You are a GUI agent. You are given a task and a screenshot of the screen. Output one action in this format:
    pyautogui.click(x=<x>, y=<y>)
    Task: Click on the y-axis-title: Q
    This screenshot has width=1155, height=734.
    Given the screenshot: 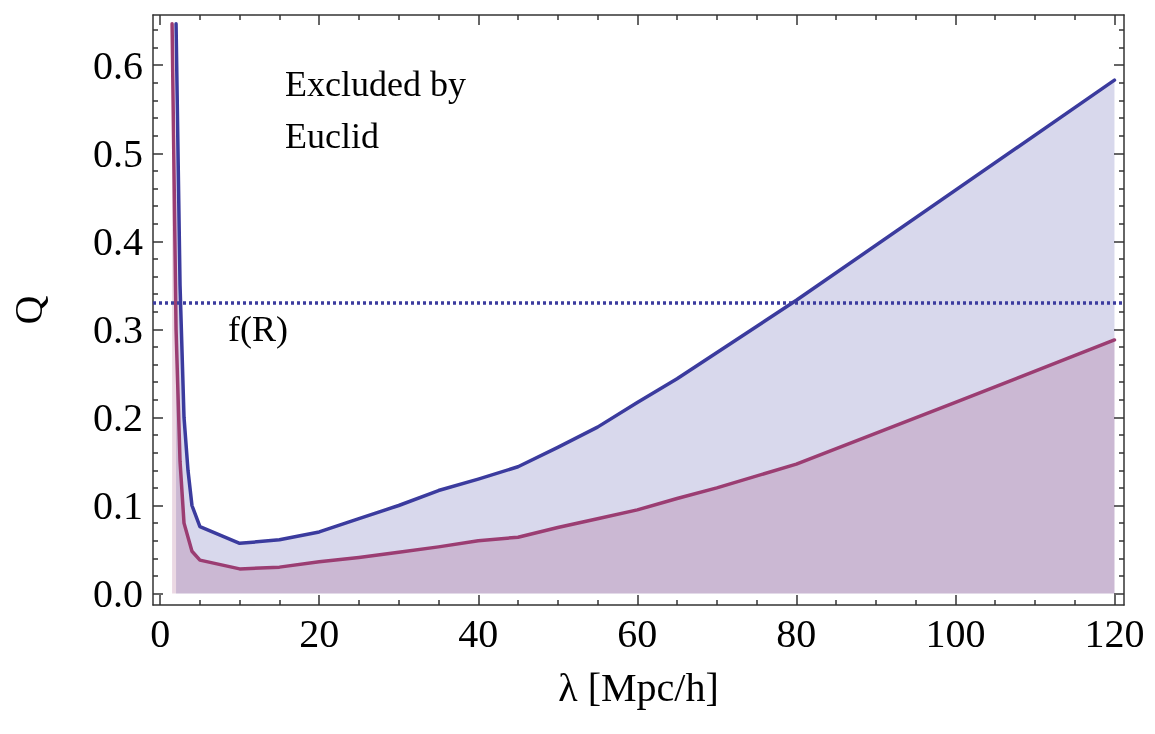 What is the action you would take?
    pyautogui.click(x=28, y=310)
    